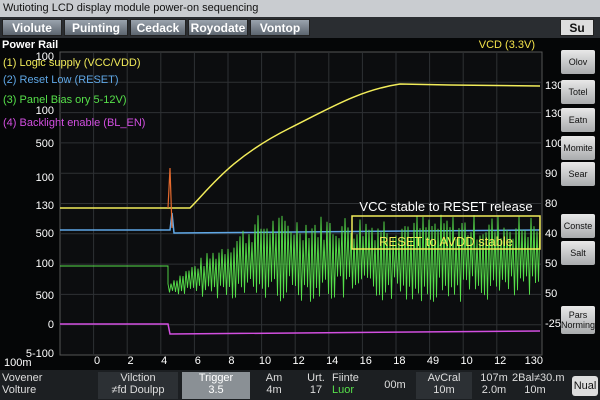  I want to click on x-axis-label: 14, so click(332, 361).